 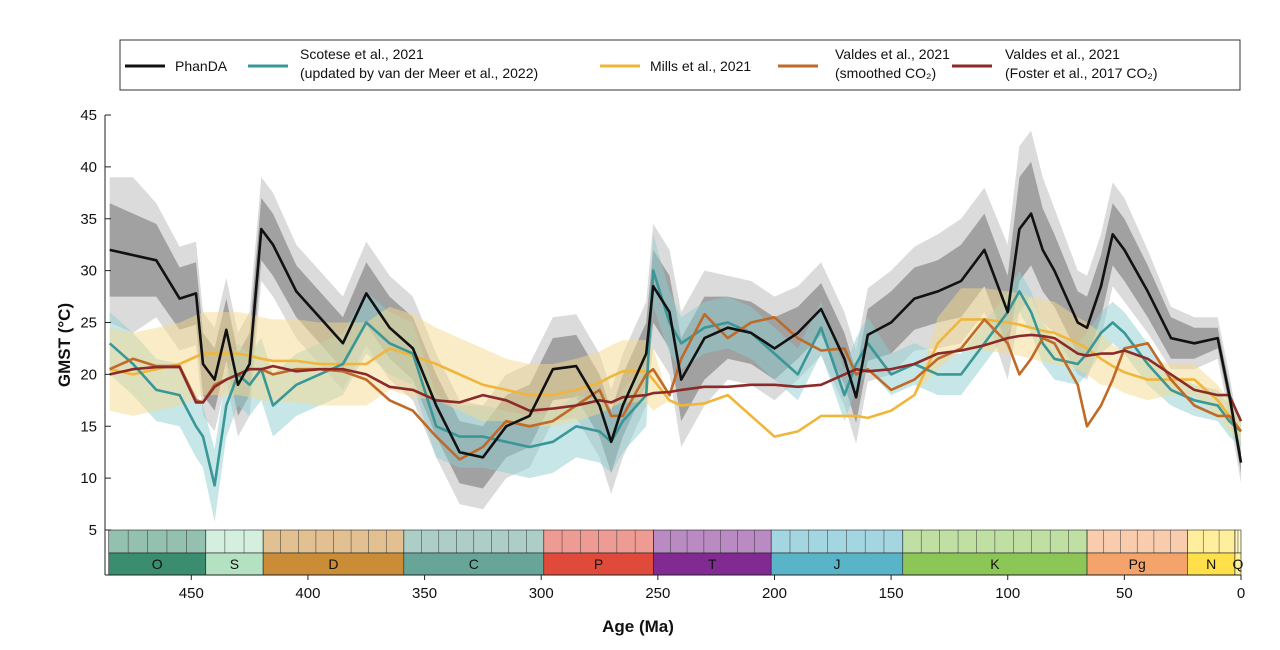 I want to click on x-tick-label: 350, so click(x=424, y=593).